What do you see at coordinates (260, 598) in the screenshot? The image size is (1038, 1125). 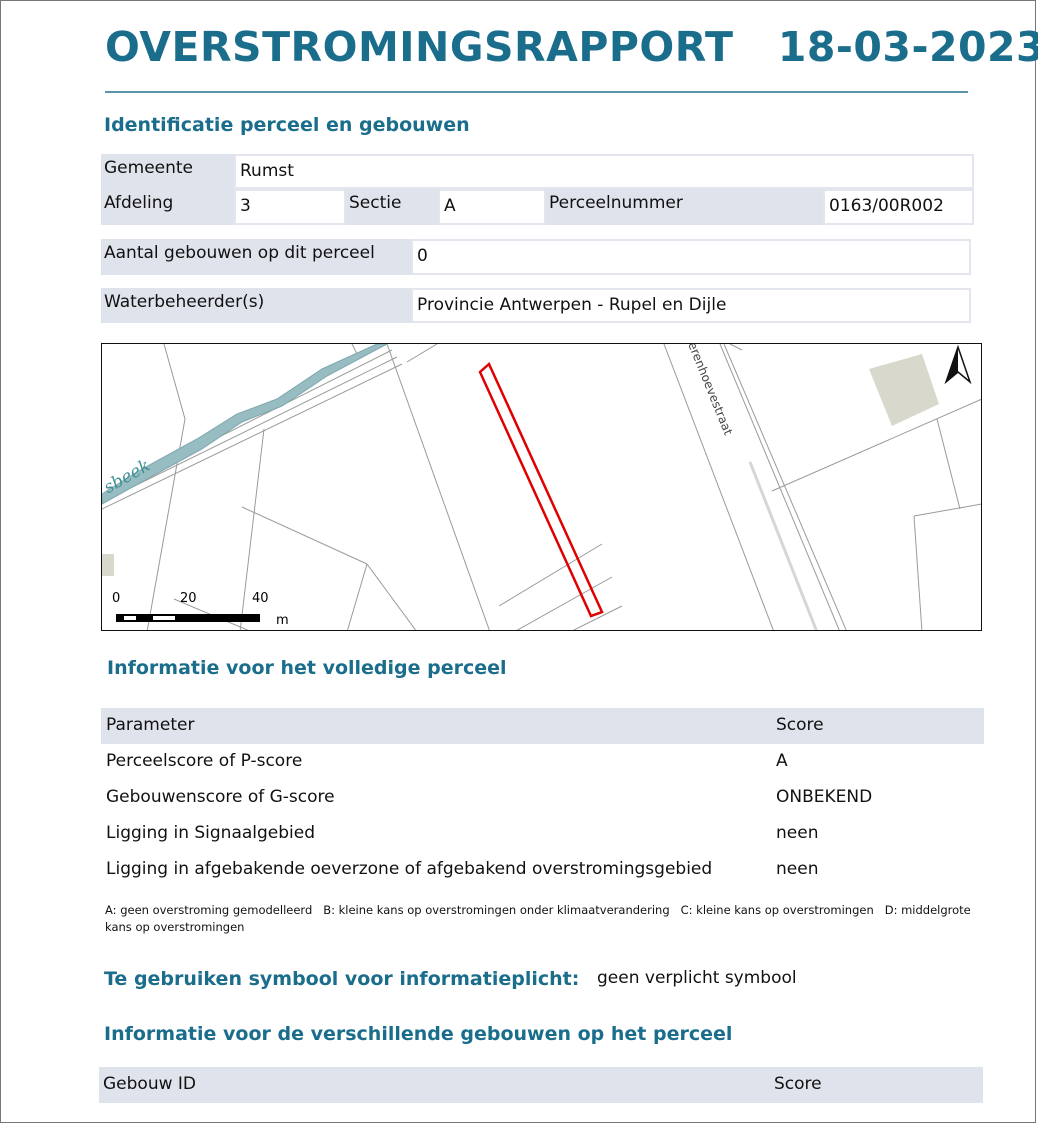 I see `scale-tick-40: 40` at bounding box center [260, 598].